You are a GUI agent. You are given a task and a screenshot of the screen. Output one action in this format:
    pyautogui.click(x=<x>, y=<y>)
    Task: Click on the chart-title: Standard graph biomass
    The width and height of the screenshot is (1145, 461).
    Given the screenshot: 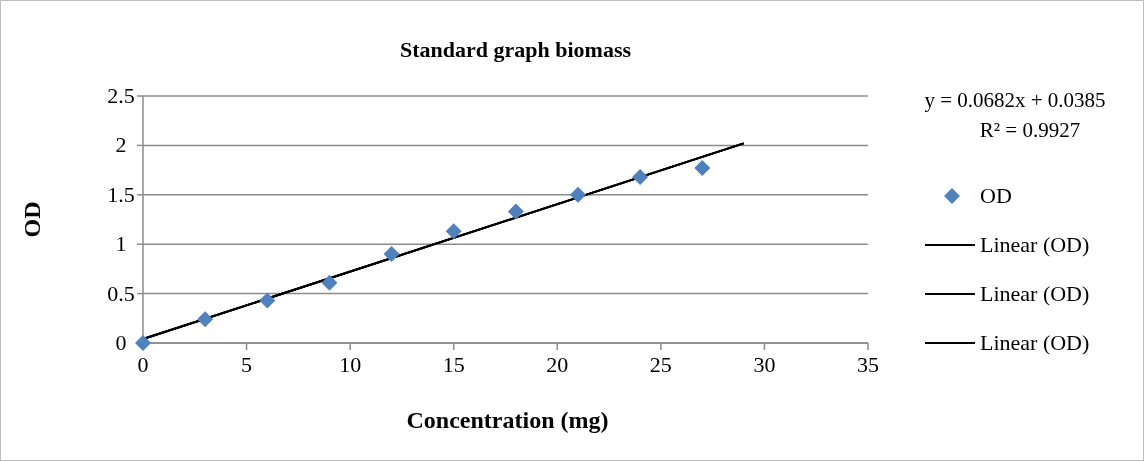 What is the action you would take?
    pyautogui.click(x=515, y=49)
    